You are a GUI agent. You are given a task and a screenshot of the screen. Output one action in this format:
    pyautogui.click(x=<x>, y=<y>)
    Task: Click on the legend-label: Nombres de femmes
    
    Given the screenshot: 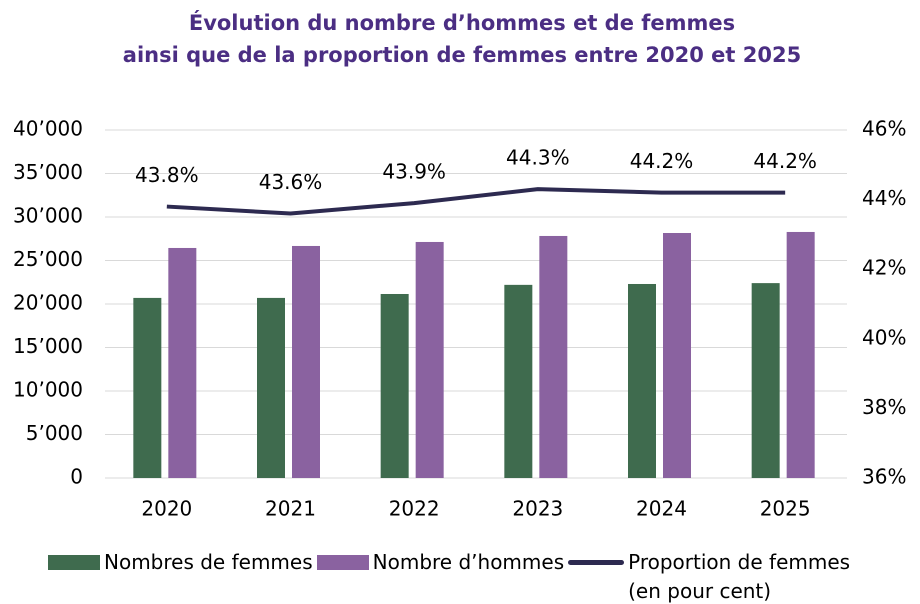 What is the action you would take?
    pyautogui.click(x=208, y=562)
    